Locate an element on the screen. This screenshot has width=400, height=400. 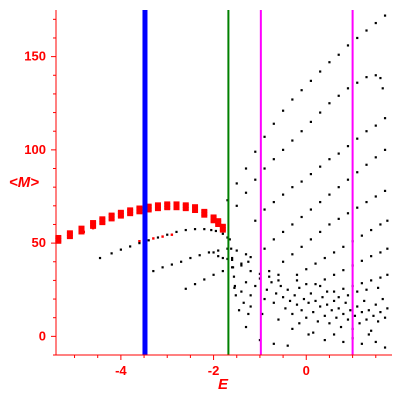
x-tick-label: -4 is located at coordinates (121, 370).